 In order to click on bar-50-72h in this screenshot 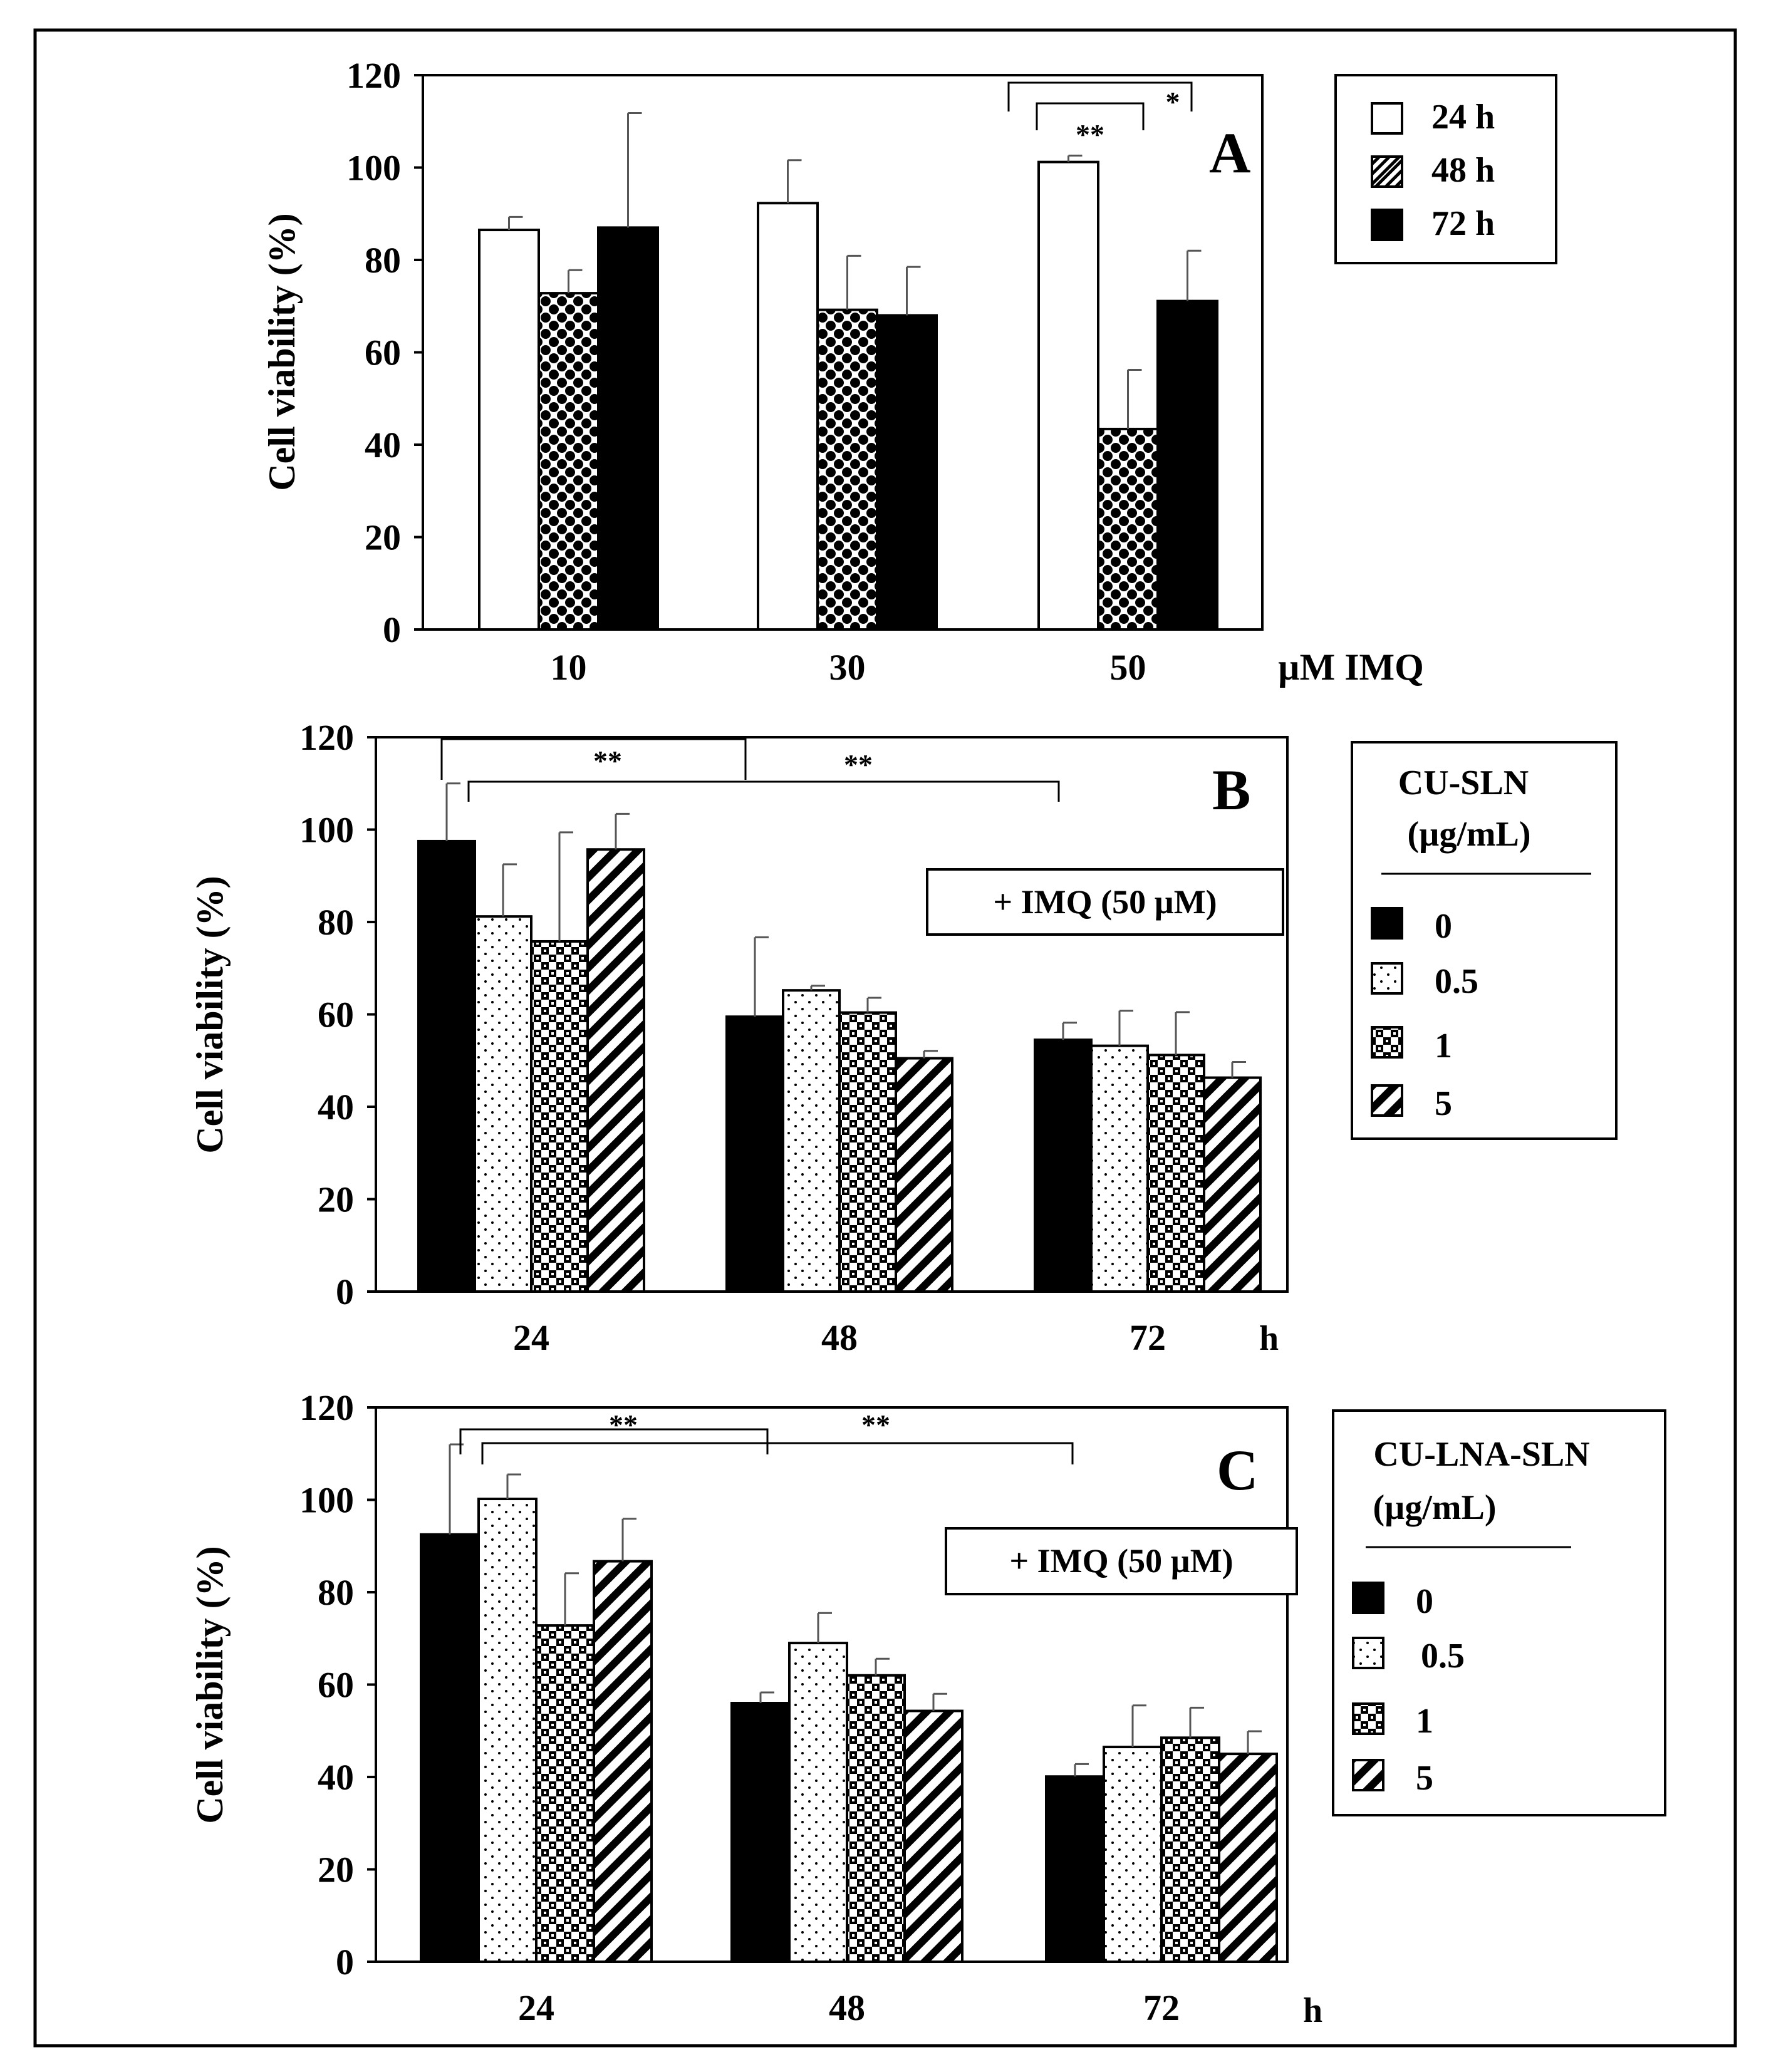, I will do `click(1187, 465)`.